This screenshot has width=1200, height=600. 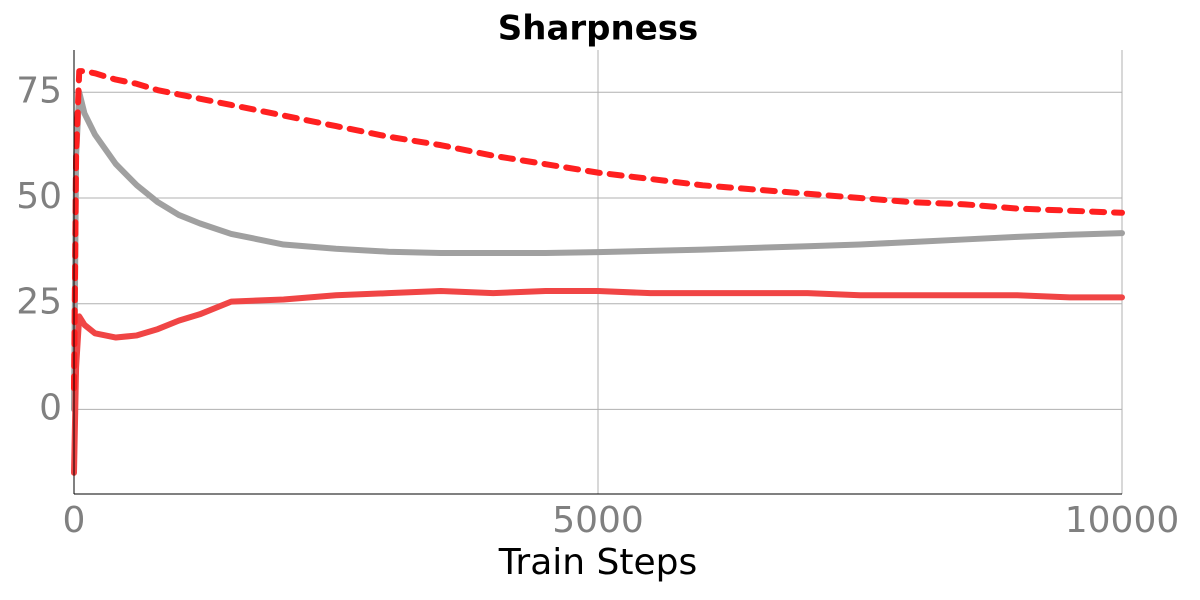 What do you see at coordinates (598, 520) in the screenshot?
I see `x-tick-label: 5000` at bounding box center [598, 520].